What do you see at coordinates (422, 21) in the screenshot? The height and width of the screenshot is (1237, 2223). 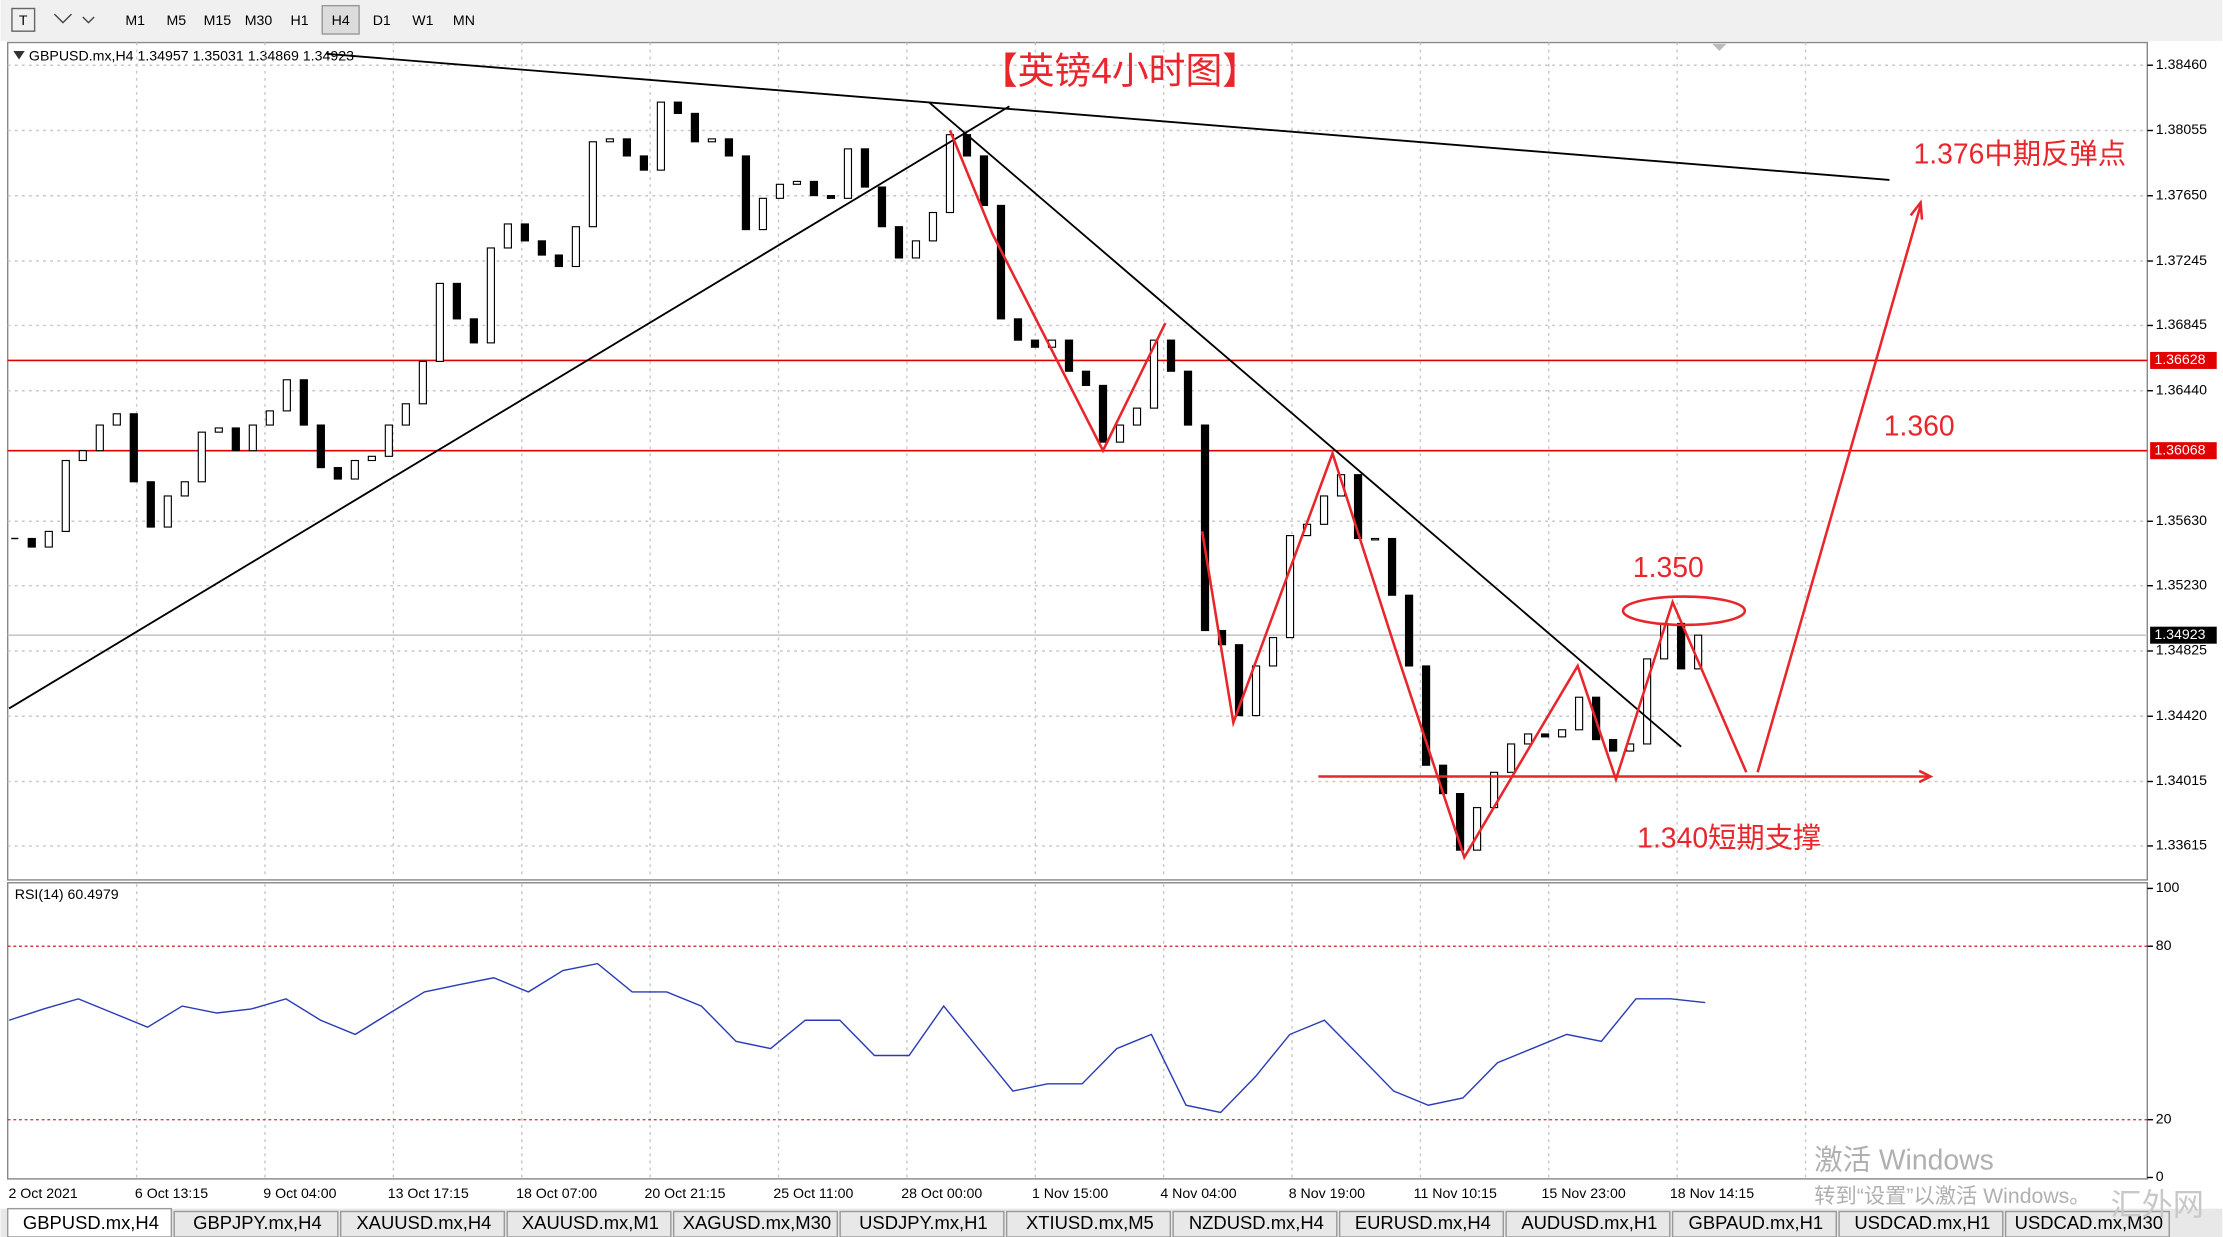 I see `timeframe-button: W1` at bounding box center [422, 21].